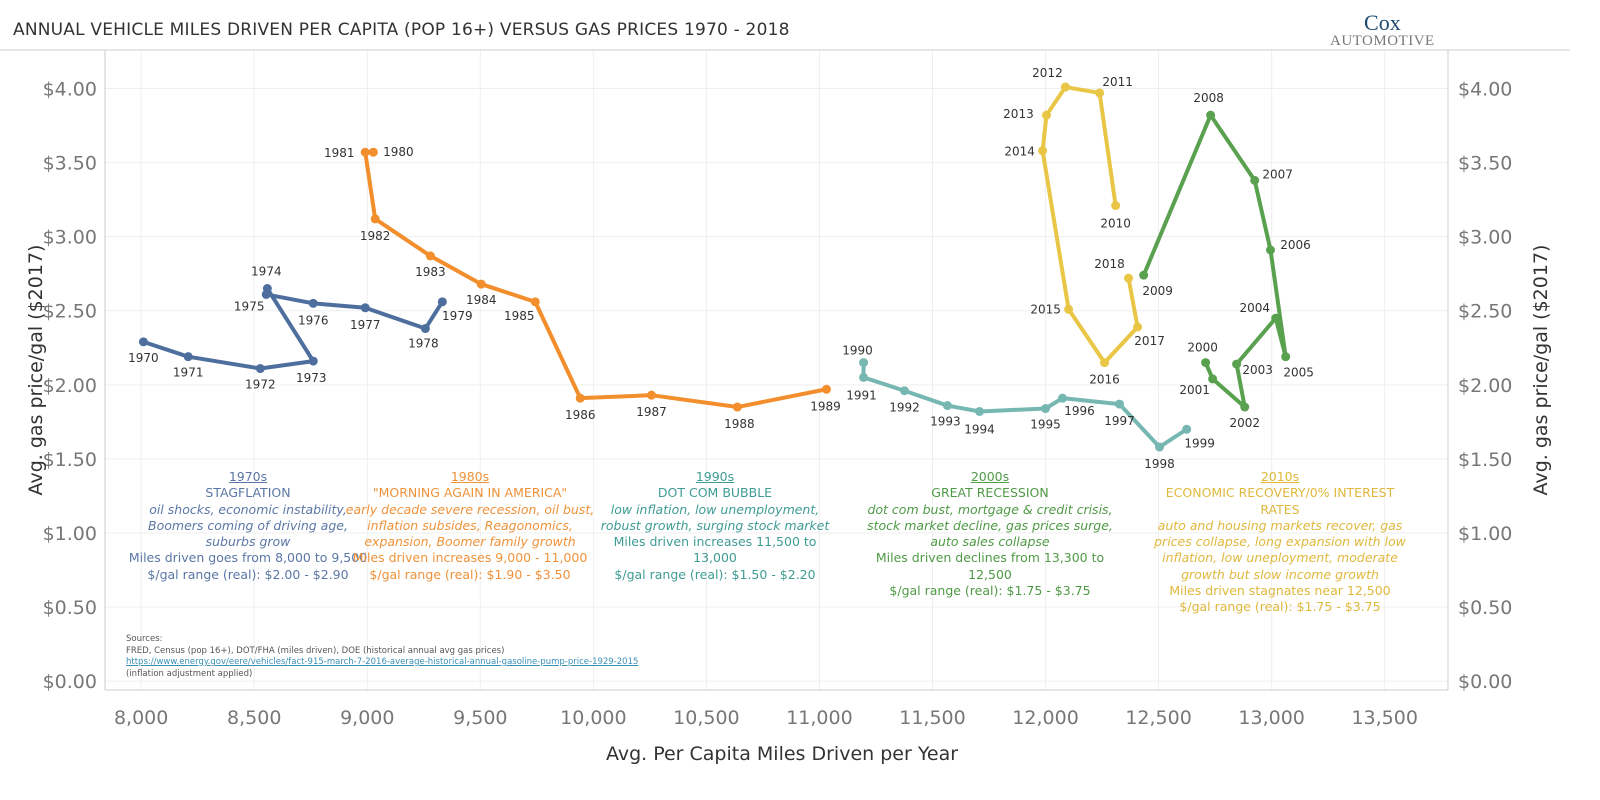  I want to click on annotation-heading: DOT COM BUBBLE, so click(715, 493).